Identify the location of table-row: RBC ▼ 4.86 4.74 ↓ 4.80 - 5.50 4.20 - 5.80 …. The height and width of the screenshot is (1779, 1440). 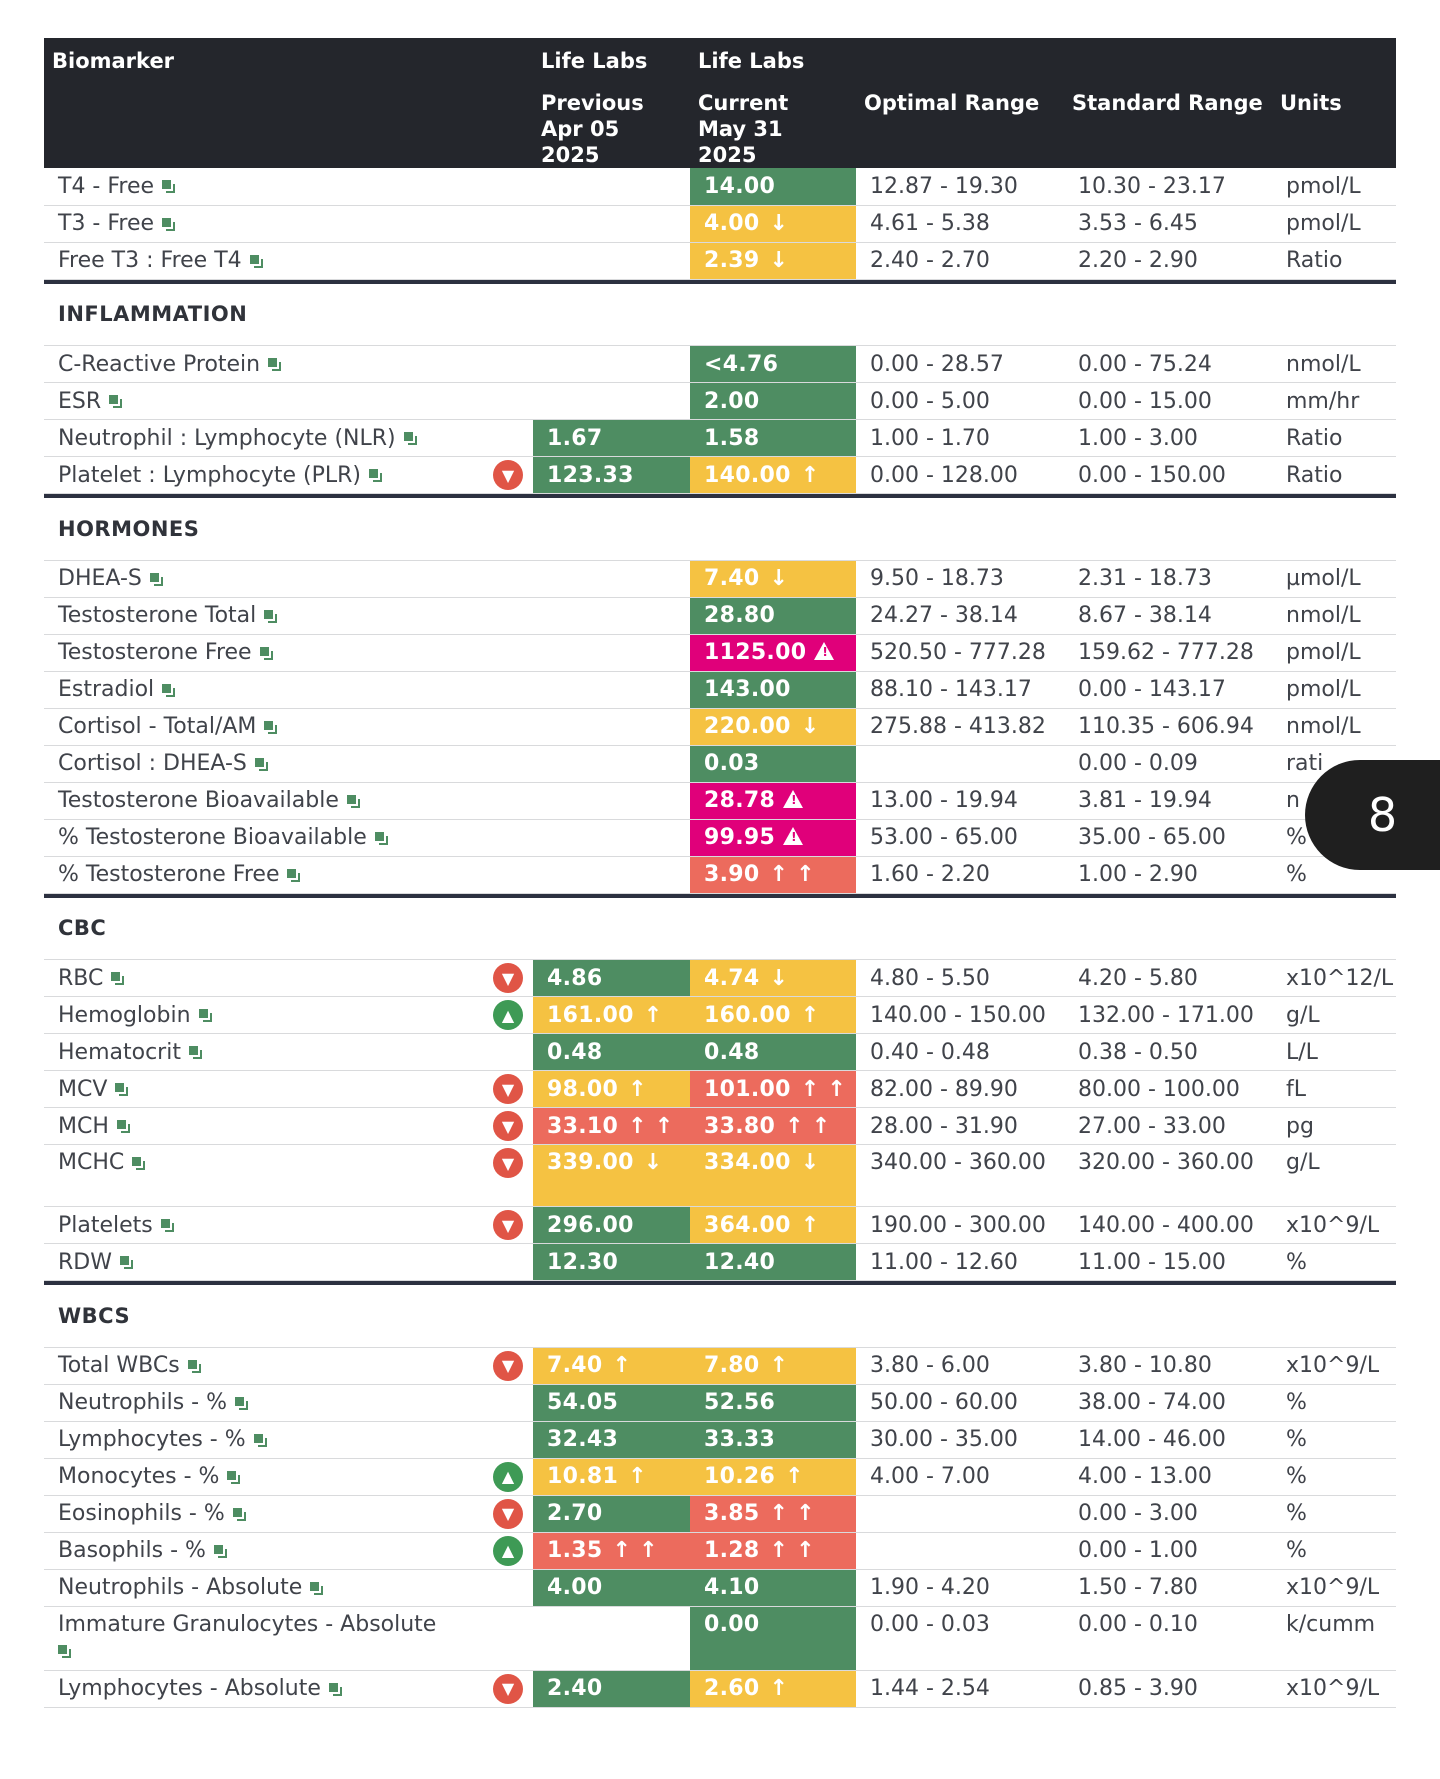
(720, 978).